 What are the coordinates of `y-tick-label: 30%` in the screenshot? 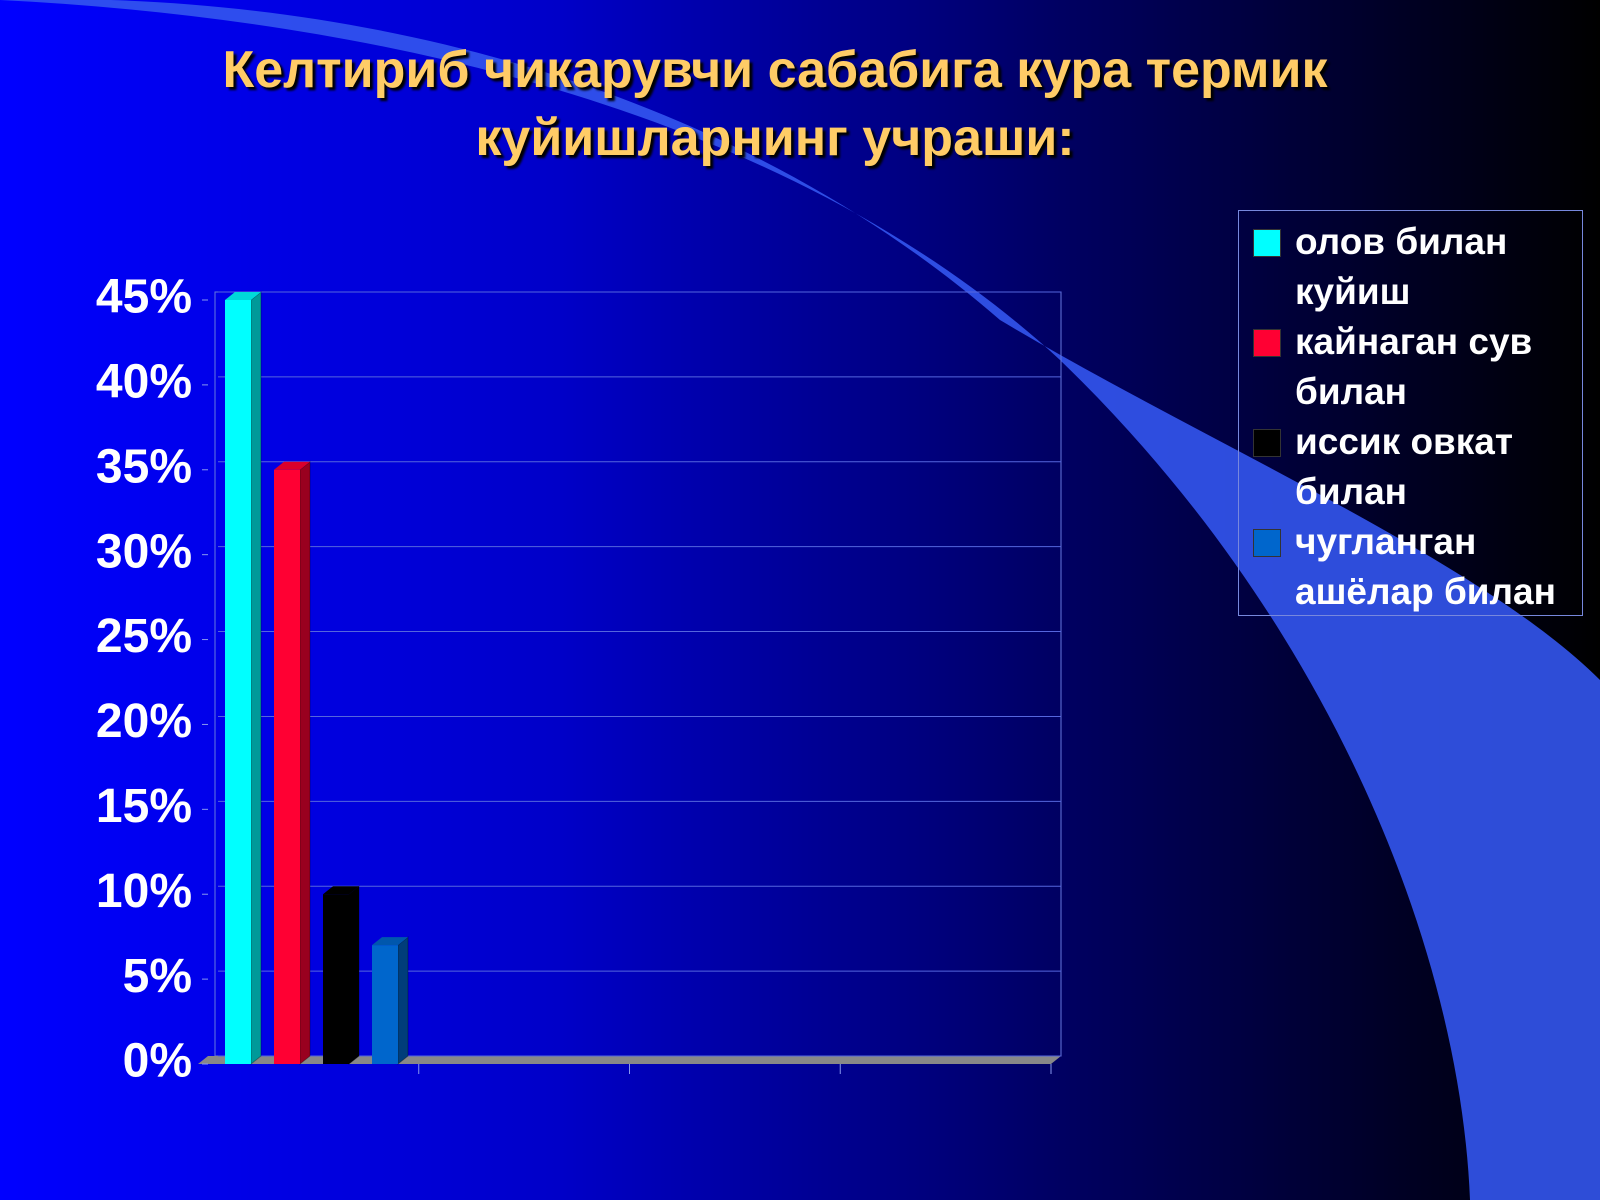 It's located at (144, 551).